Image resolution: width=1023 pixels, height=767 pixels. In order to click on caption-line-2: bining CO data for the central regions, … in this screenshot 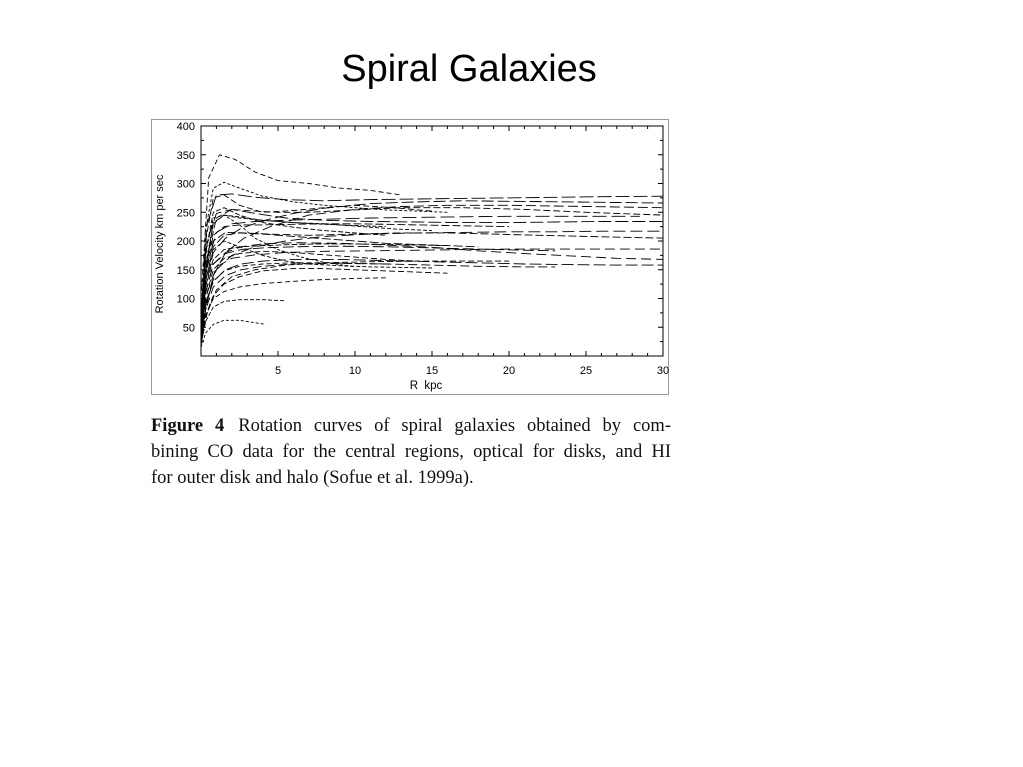, I will do `click(411, 452)`.